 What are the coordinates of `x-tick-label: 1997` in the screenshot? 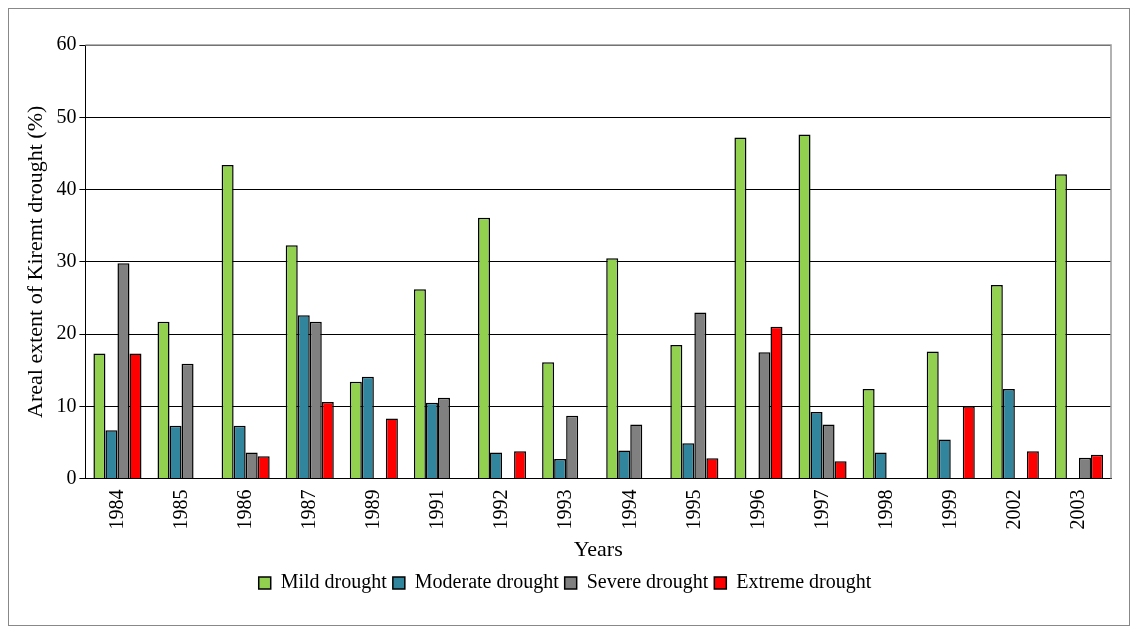 It's located at (820, 509).